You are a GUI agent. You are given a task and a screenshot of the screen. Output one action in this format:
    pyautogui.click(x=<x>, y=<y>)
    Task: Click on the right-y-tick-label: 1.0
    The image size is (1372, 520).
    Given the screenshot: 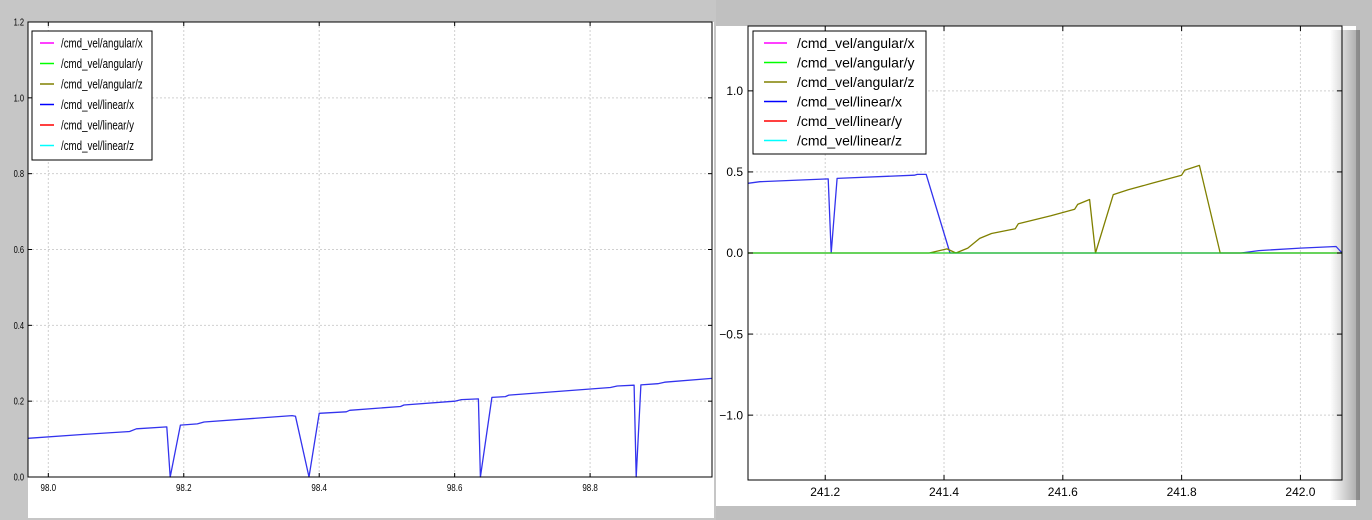 What is the action you would take?
    pyautogui.click(x=734, y=91)
    